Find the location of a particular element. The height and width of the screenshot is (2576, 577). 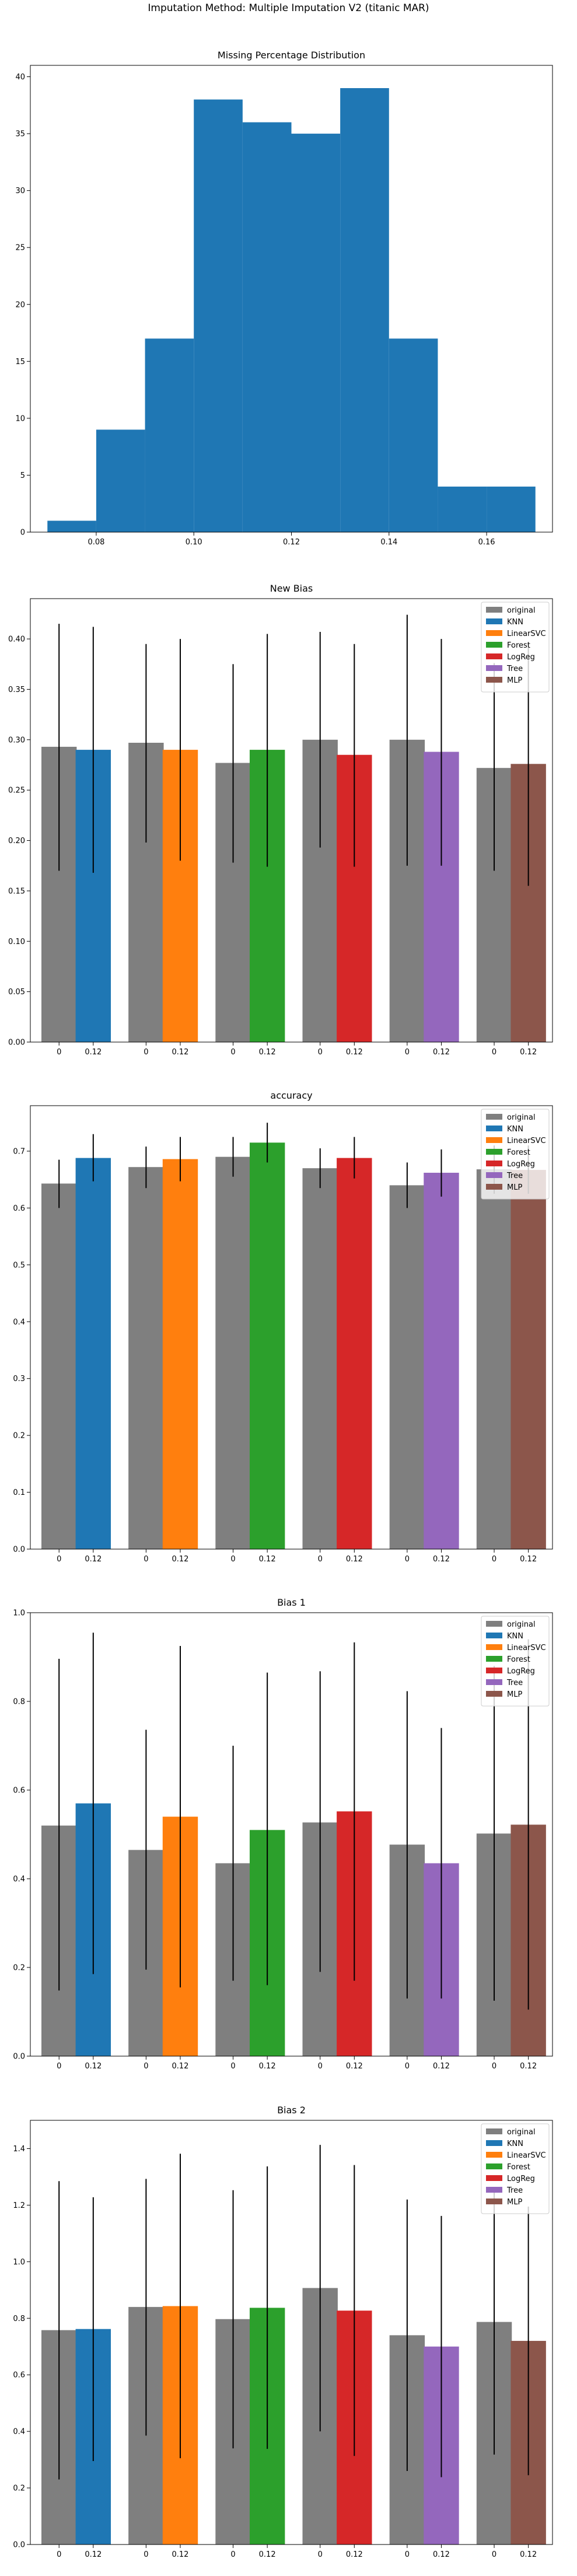

y-tick-label: 0.30 is located at coordinates (16, 740).